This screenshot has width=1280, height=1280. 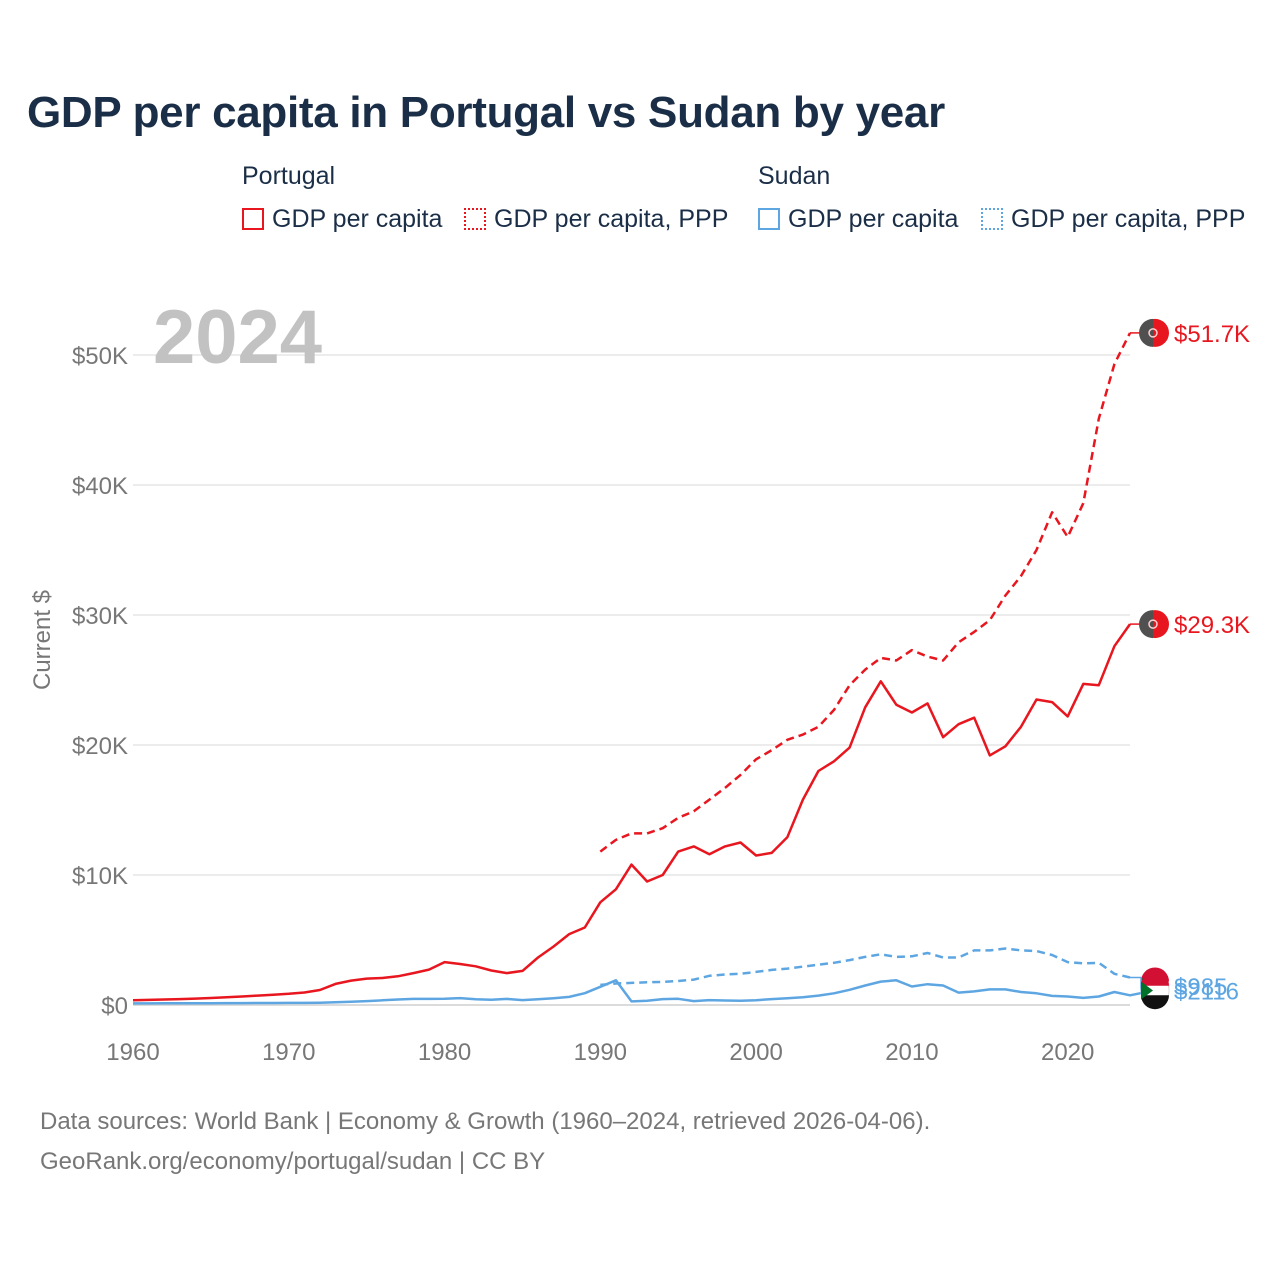 I want to click on x-tick-label: 1960, so click(x=132, y=1052).